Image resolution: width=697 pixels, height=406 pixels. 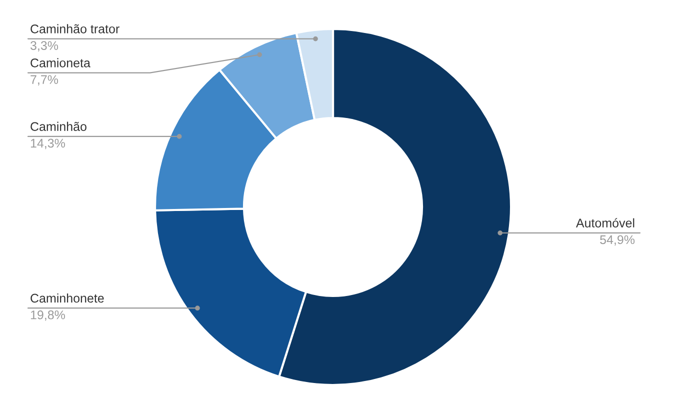 What do you see at coordinates (60, 63) in the screenshot?
I see `slice-label: Camioneta` at bounding box center [60, 63].